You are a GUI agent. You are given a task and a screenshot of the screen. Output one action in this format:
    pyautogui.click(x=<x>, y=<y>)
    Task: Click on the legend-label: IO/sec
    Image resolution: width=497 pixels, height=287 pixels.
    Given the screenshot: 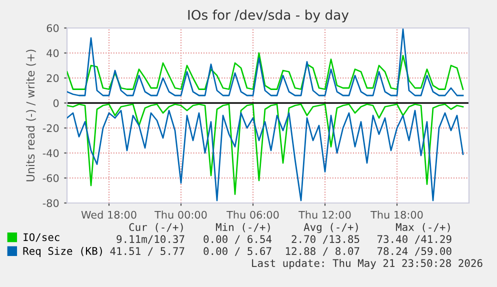 What is the action you would take?
    pyautogui.click(x=42, y=237)
    